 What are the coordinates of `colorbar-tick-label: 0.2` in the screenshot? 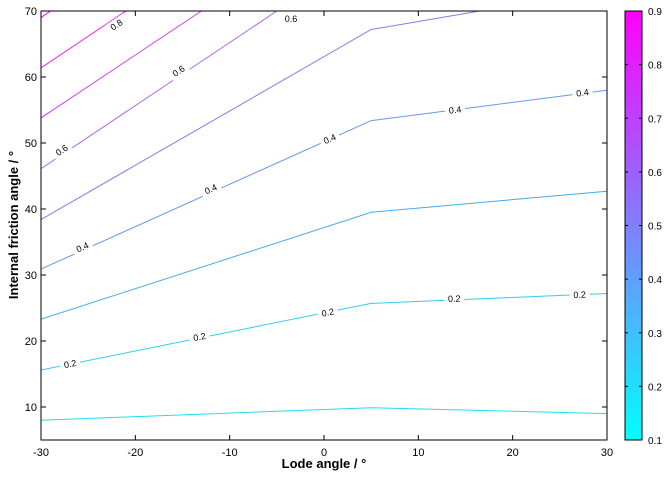 It's located at (655, 387).